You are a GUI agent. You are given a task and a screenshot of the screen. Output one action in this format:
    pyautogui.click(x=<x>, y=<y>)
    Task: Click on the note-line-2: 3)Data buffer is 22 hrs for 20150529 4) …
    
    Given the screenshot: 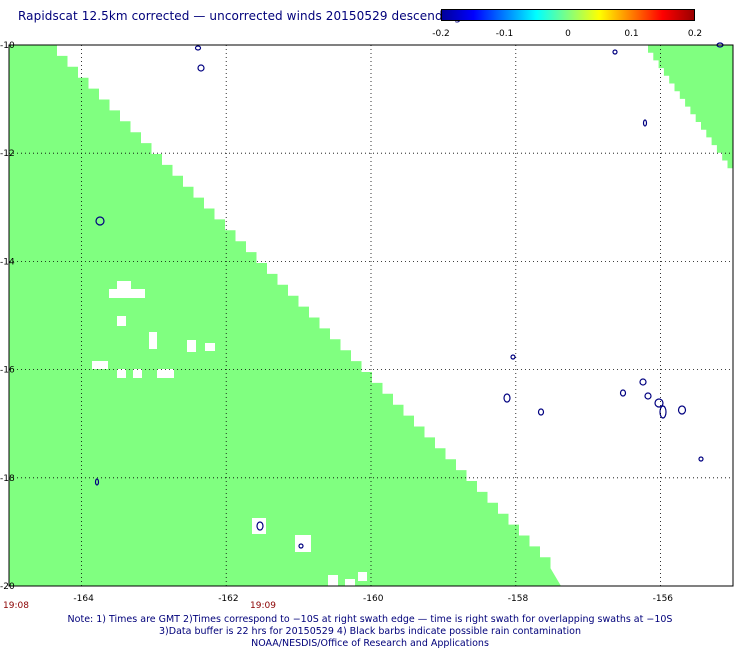 What is the action you would take?
    pyautogui.click(x=370, y=631)
    